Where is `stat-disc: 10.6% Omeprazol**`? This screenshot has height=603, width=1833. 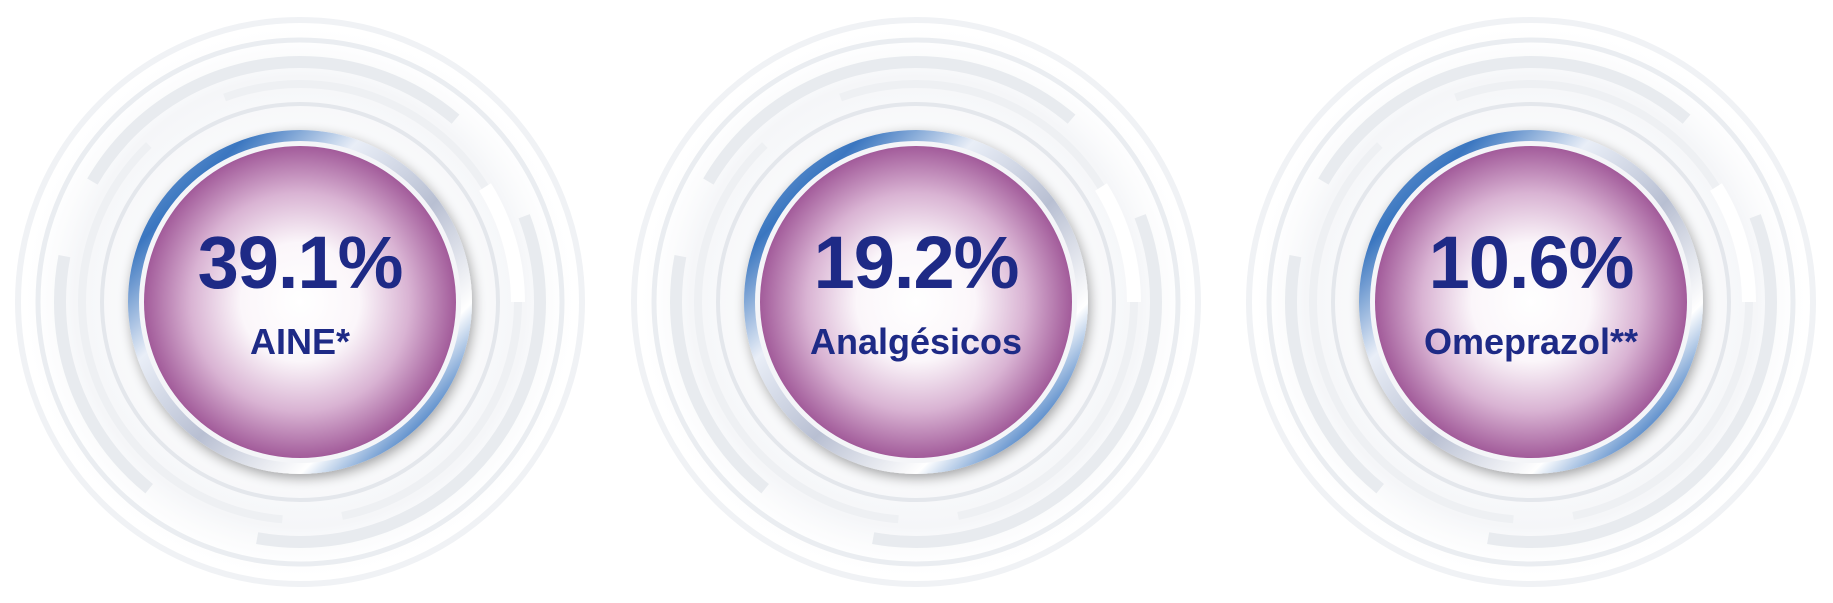
stat-disc: 10.6% Omeprazol** is located at coordinates (1531, 295).